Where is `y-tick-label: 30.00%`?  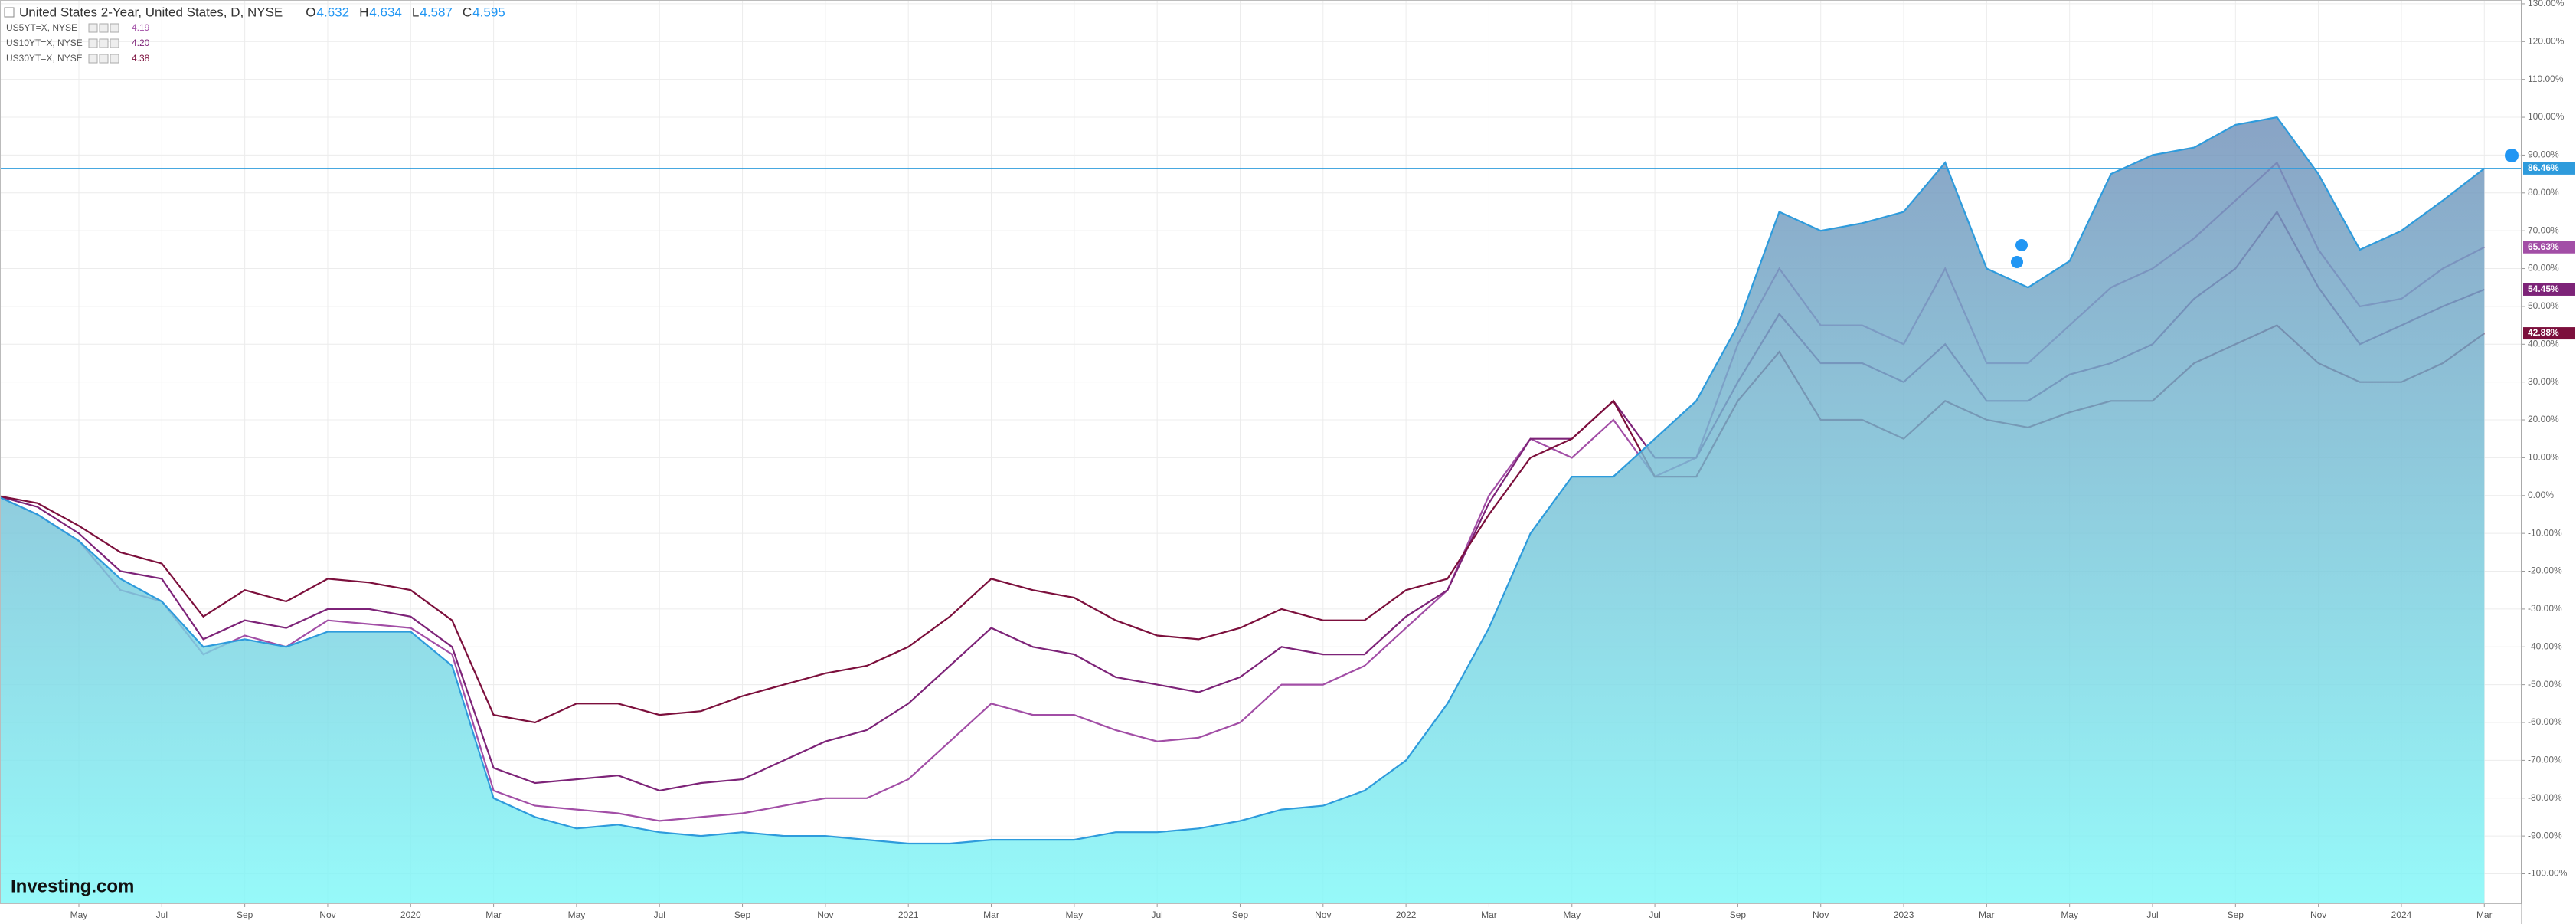
y-tick-label: 30.00% is located at coordinates (2543, 381).